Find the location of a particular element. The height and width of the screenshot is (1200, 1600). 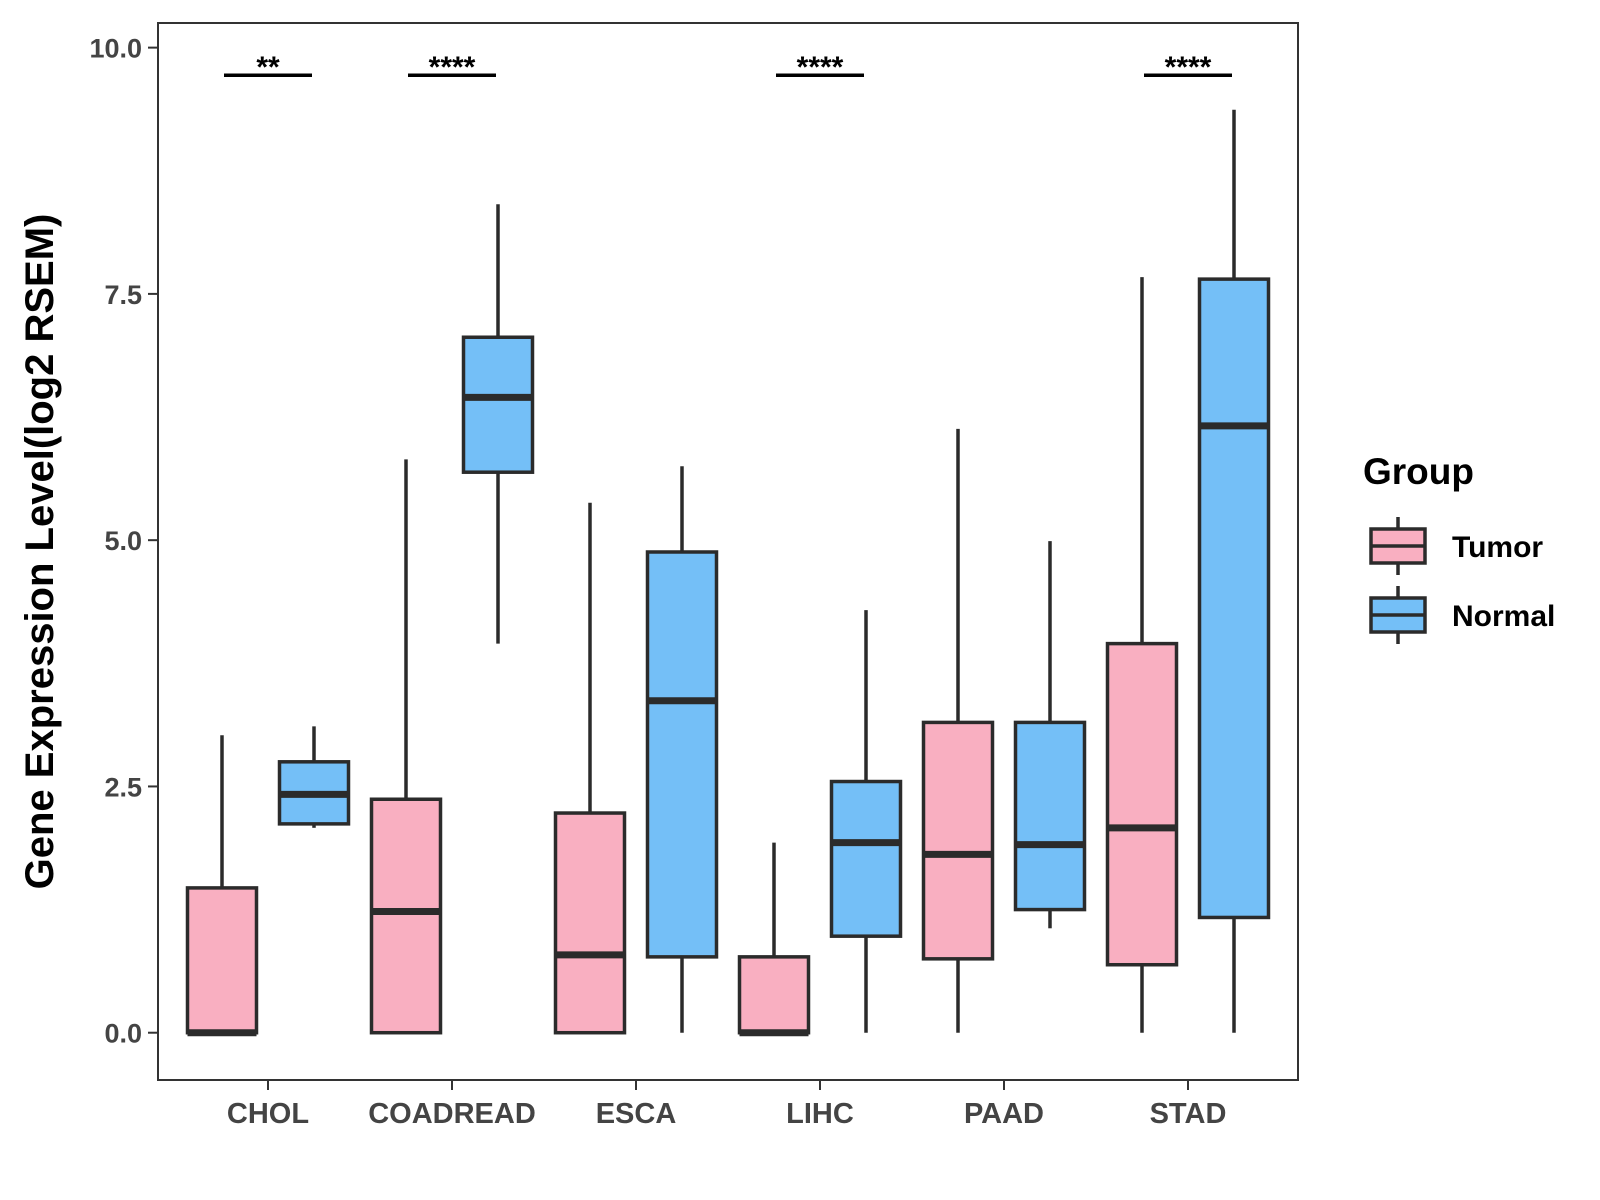

x-tick-label: LIHC is located at coordinates (820, 1114).